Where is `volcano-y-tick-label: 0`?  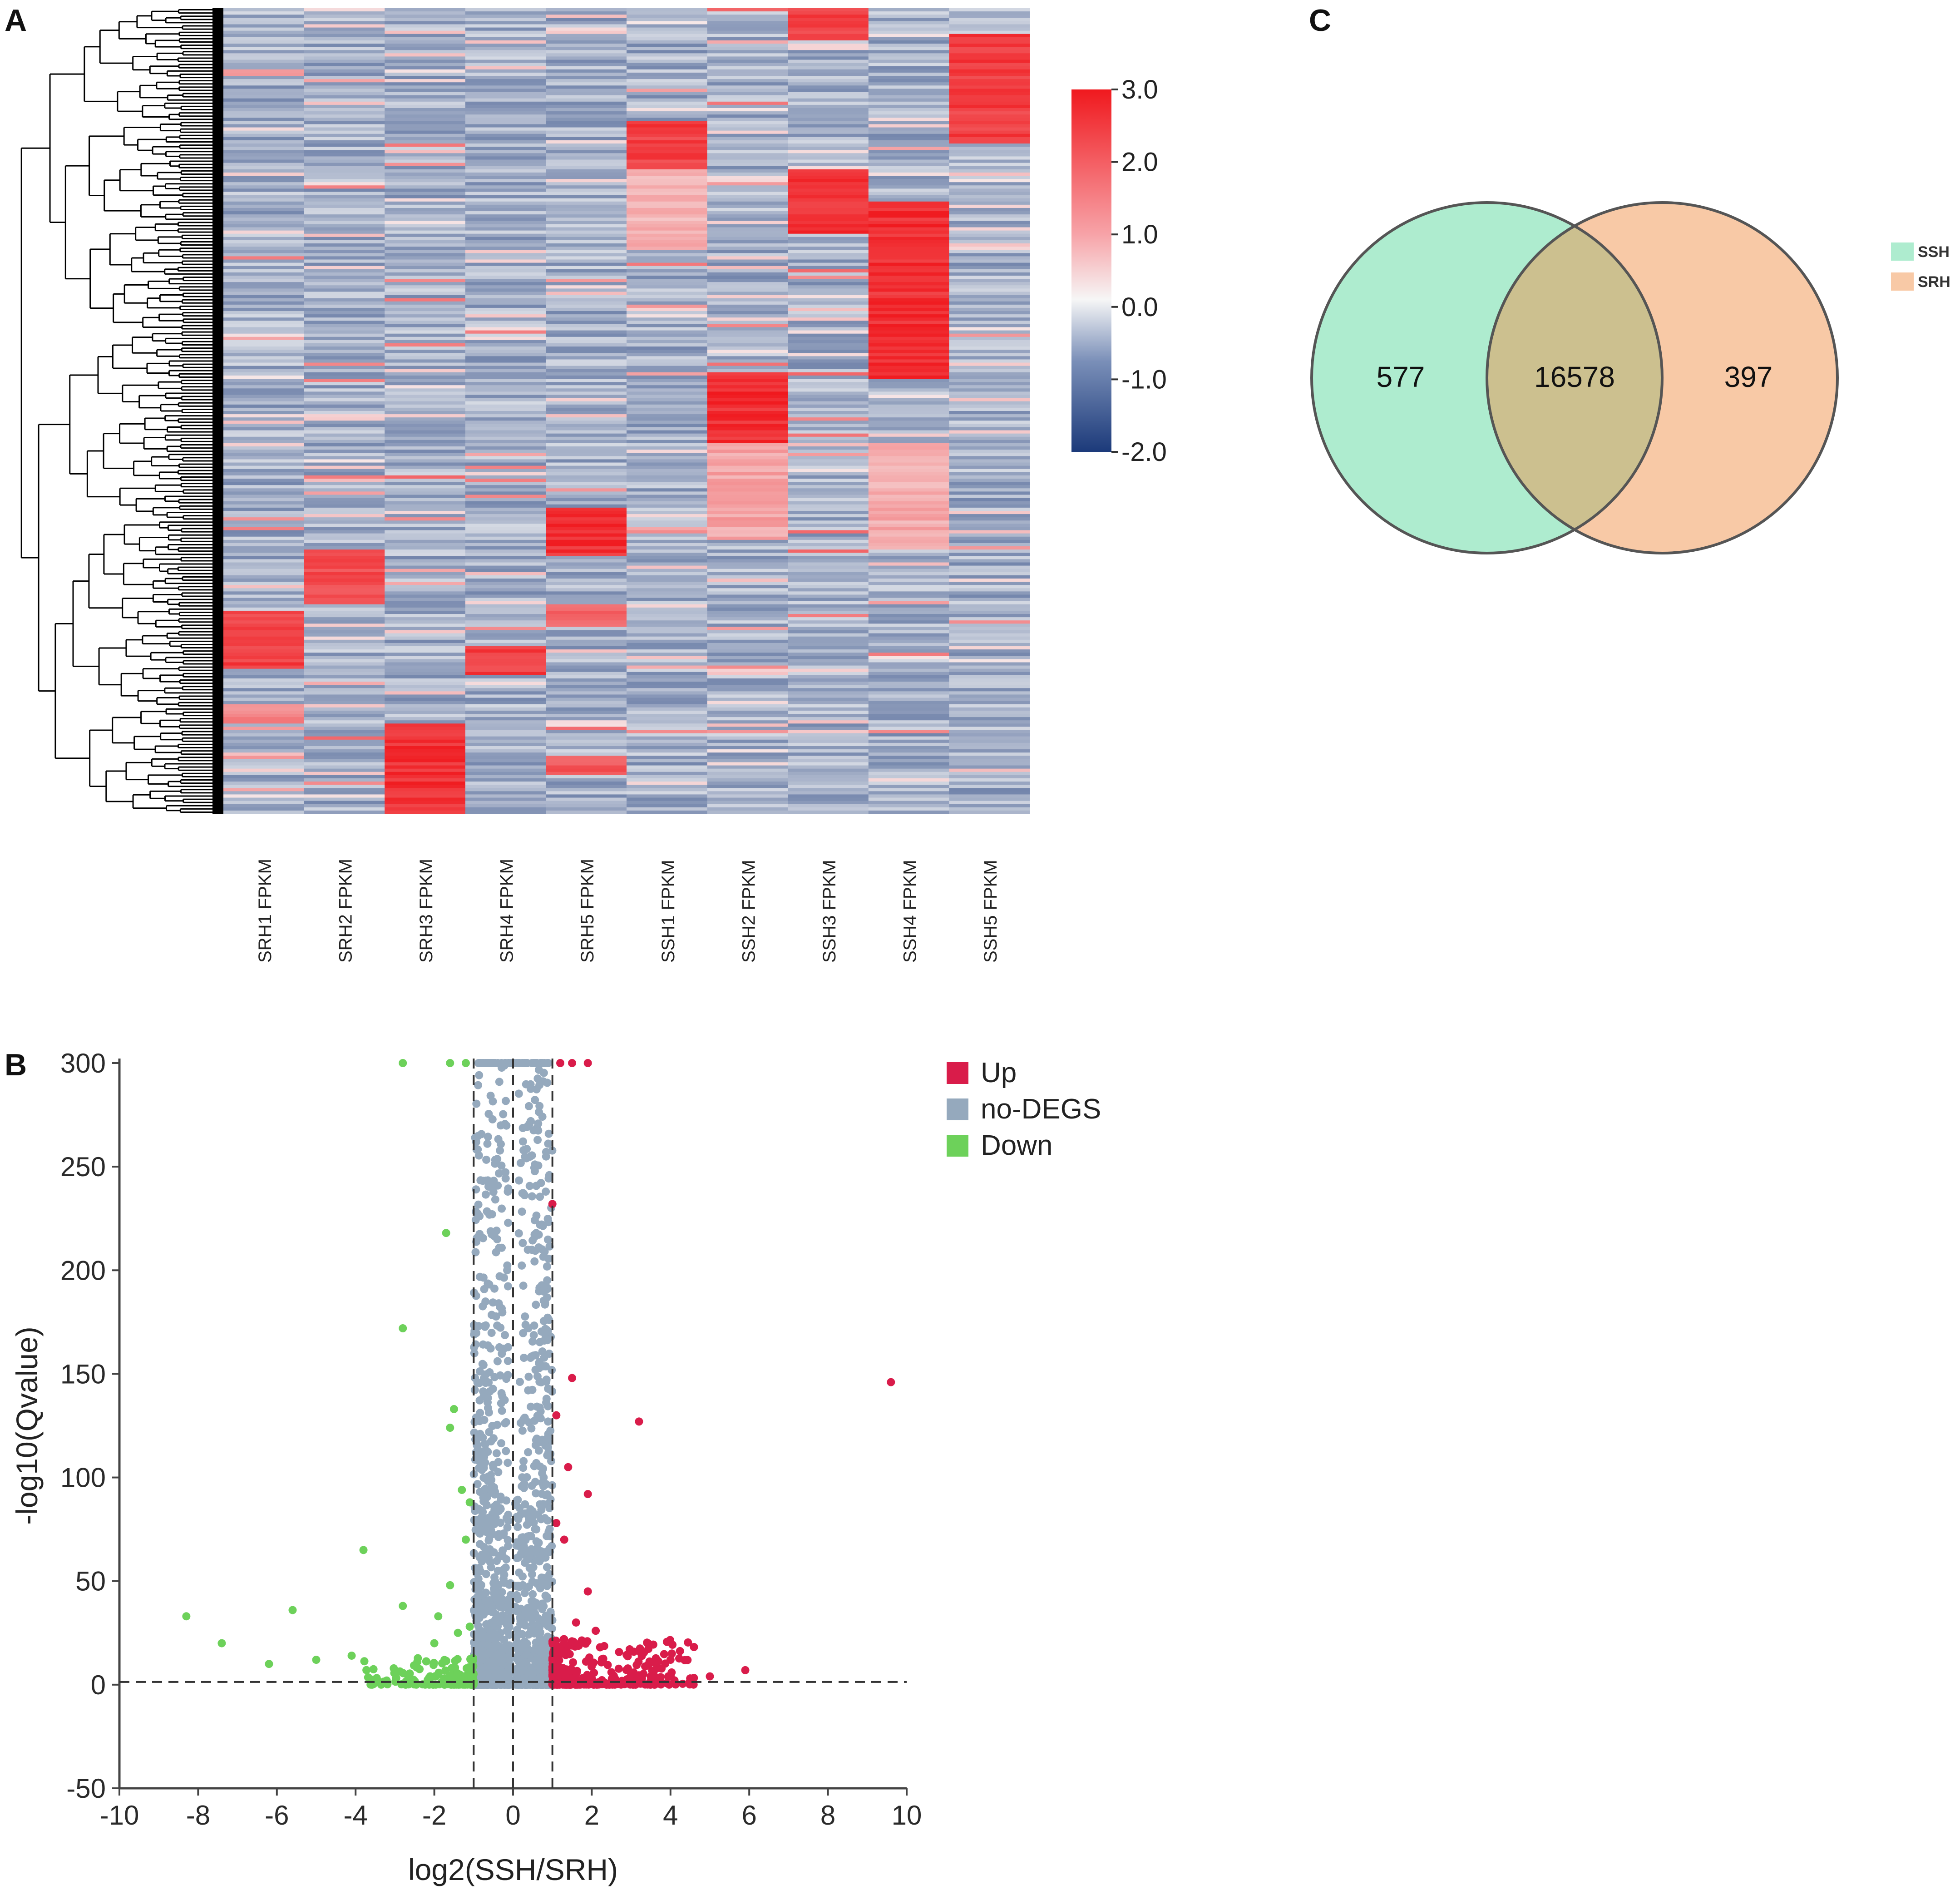
volcano-y-tick-label: 0 is located at coordinates (98, 1685).